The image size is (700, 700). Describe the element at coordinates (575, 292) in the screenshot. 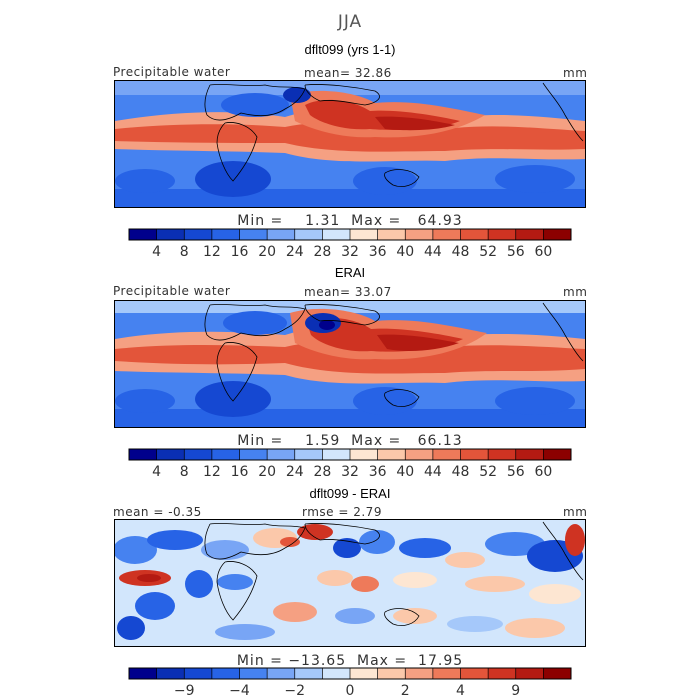

I see `panel-units-obs: mm` at that location.